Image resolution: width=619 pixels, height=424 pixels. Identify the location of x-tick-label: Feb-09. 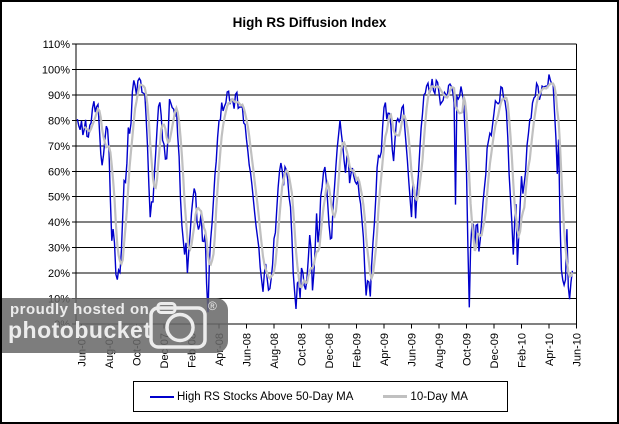
(358, 350).